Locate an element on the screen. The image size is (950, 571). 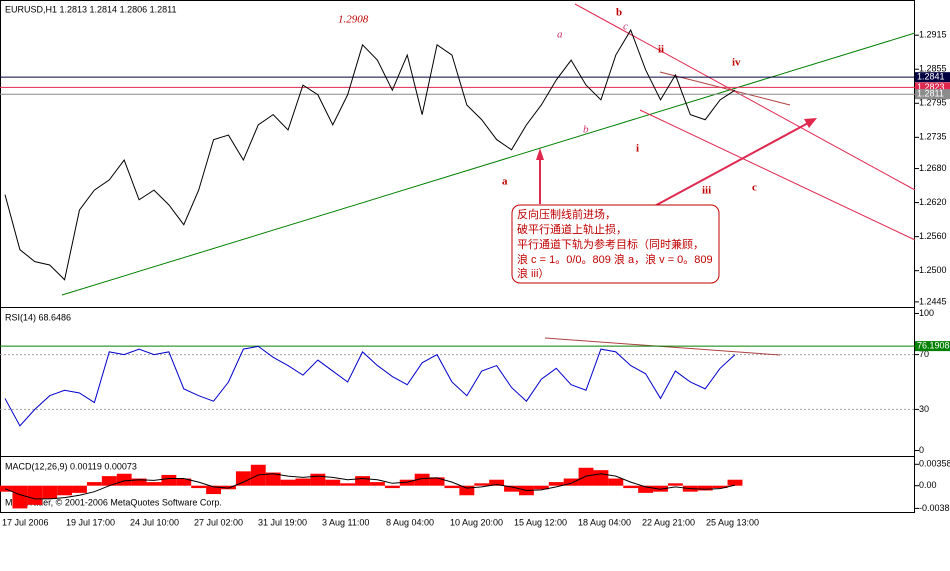
note-line: 平行通道下轨为参考目标（同时兼顾， is located at coordinates (610, 244).